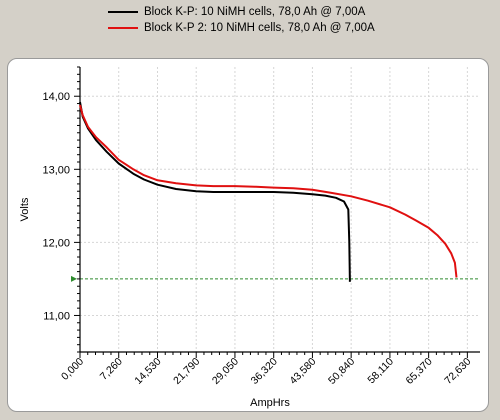 The width and height of the screenshot is (500, 420). What do you see at coordinates (341, 371) in the screenshot?
I see `x-tick-label: 50,840` at bounding box center [341, 371].